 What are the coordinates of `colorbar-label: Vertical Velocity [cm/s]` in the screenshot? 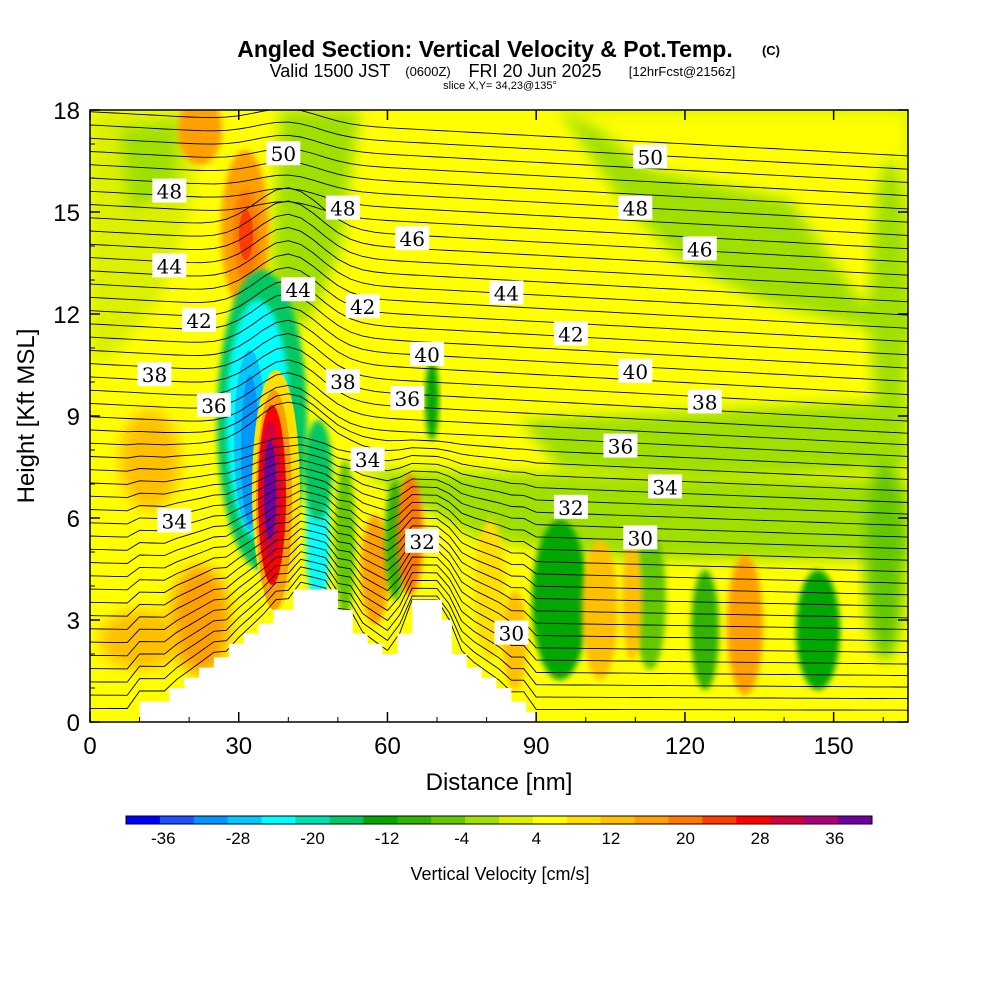 It's located at (499, 874).